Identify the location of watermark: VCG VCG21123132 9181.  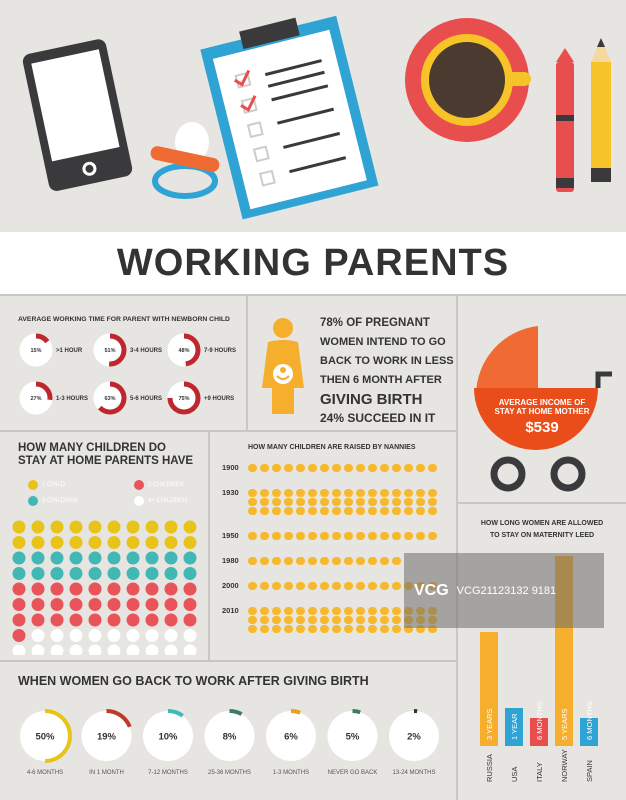
(504, 590).